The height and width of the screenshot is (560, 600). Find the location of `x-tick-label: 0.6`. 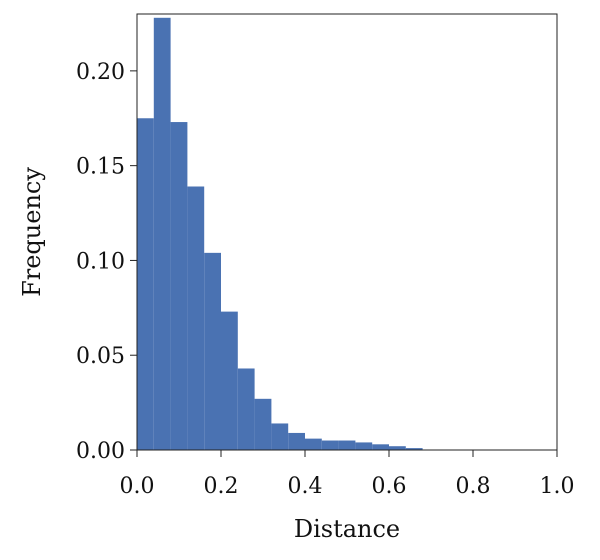

x-tick-label: 0.6 is located at coordinates (389, 486).